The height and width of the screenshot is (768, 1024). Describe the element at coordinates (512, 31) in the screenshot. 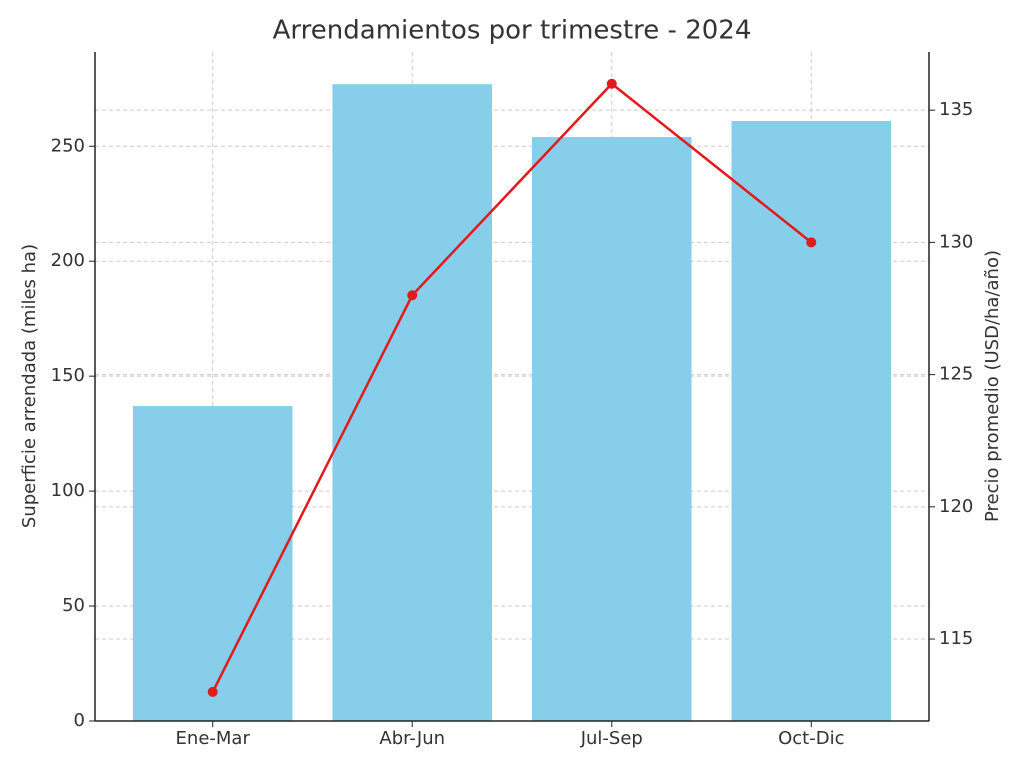

I see `chart-title: Arrendamientos por trimestre - 2024` at that location.